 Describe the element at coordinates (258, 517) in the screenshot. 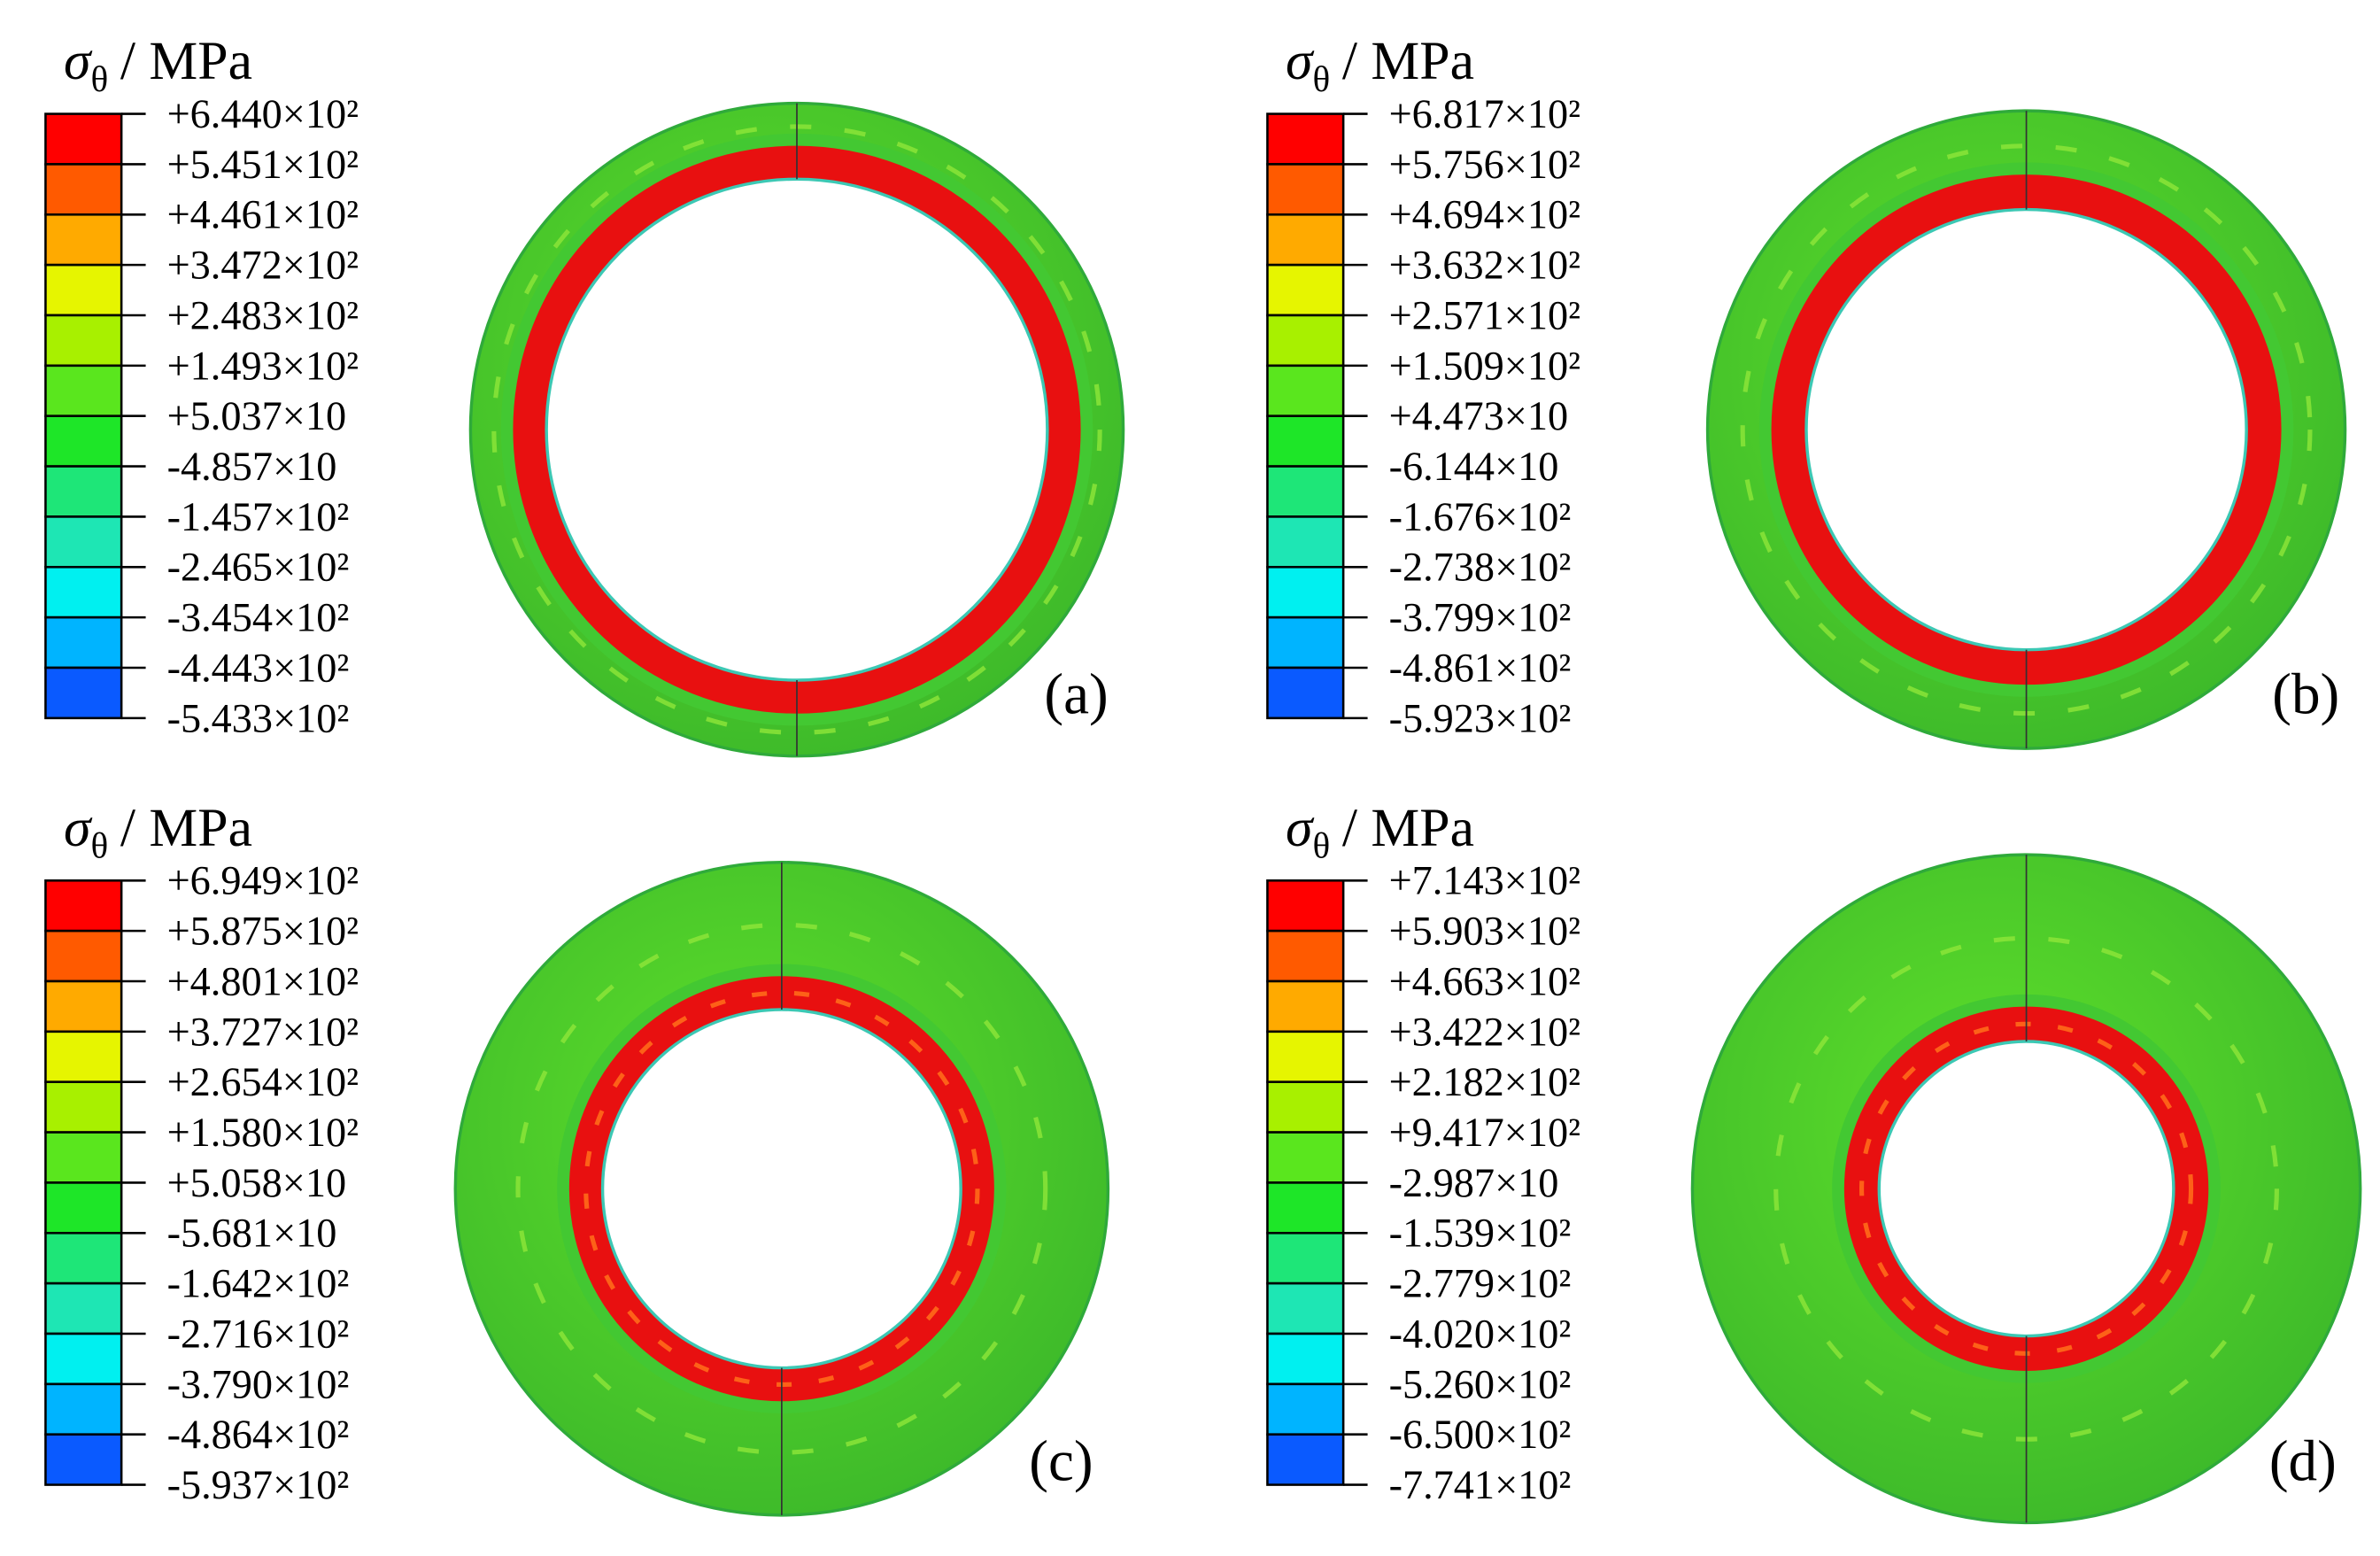

I see `legend-label: -1.457×10²` at that location.